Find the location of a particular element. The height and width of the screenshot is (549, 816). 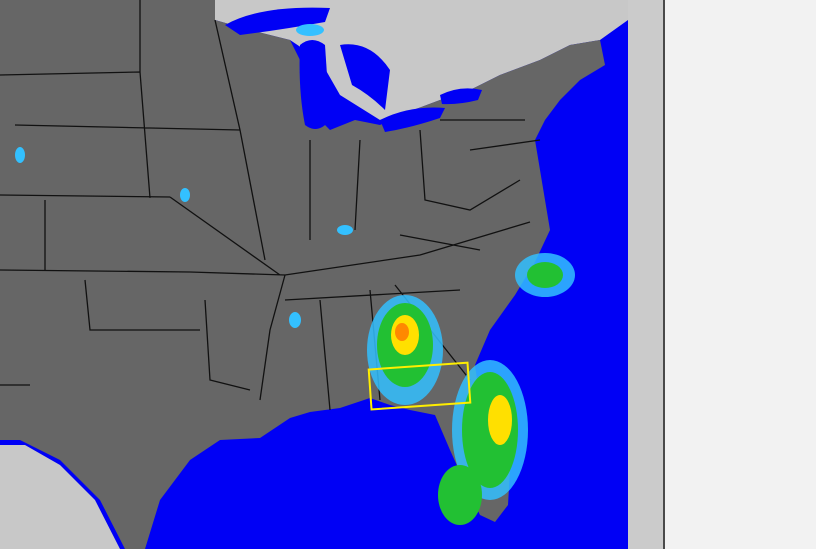

scrollbar-track is located at coordinates (645, 274).